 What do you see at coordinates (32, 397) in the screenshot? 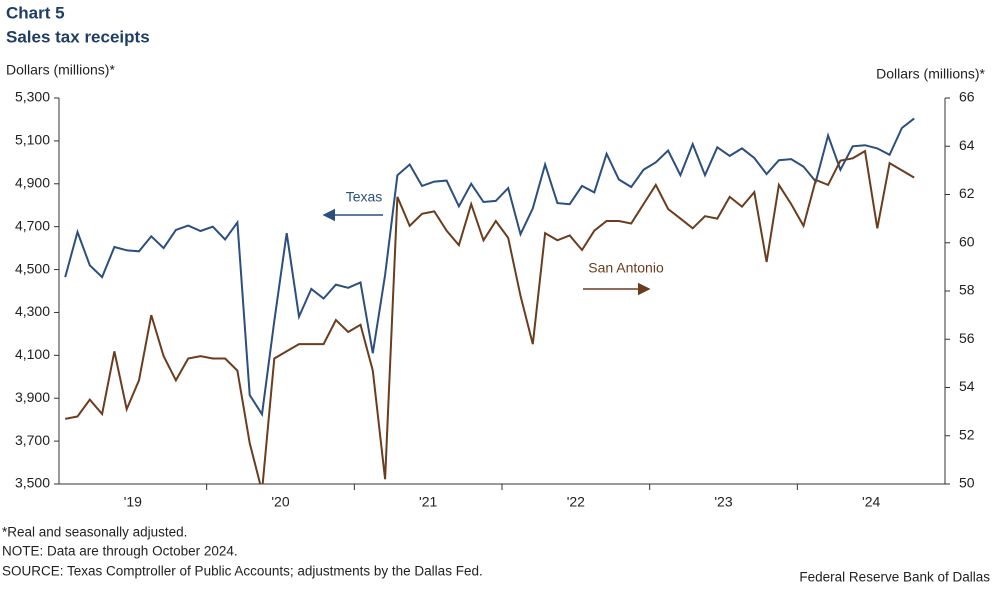
I see `y-tick-label: 3,900` at bounding box center [32, 397].